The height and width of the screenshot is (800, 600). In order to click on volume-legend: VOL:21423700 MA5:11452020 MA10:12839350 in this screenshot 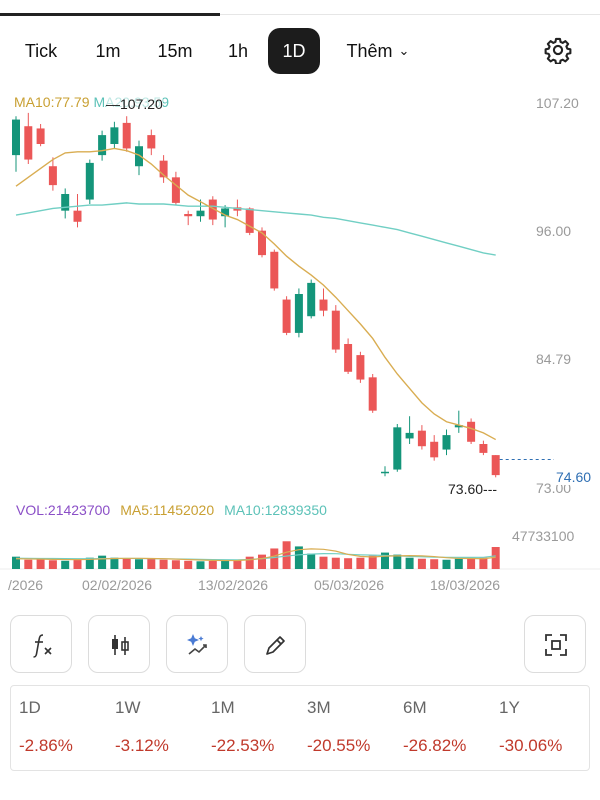, I will do `click(171, 510)`.